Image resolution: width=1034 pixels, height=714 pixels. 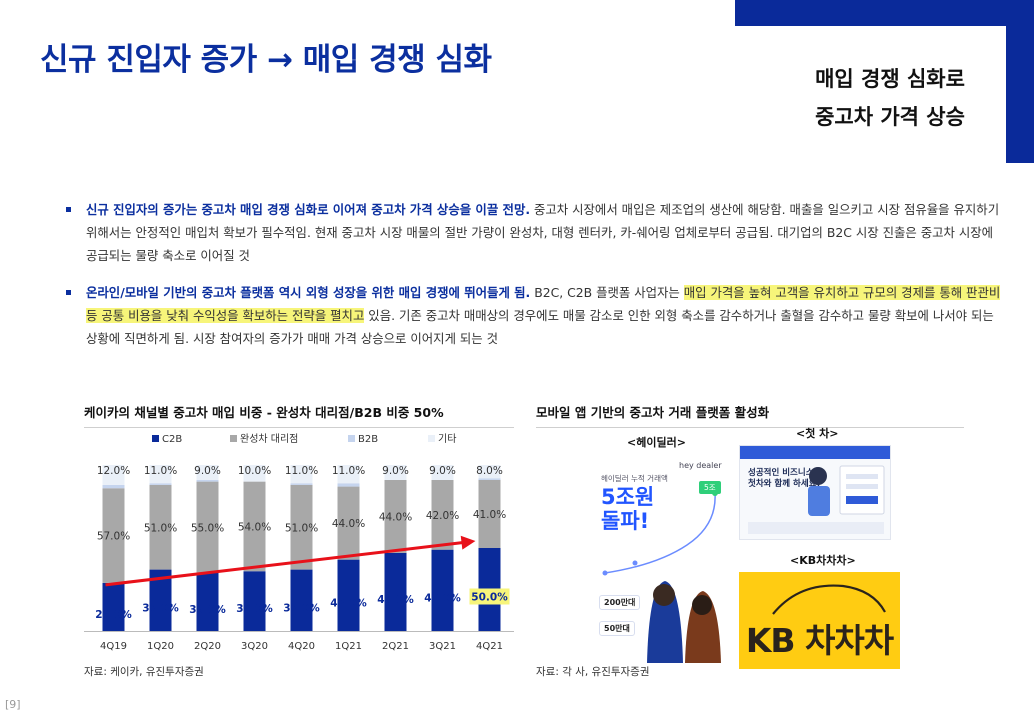 What do you see at coordinates (395, 646) in the screenshot?
I see `x-tick-label: 2Q21` at bounding box center [395, 646].